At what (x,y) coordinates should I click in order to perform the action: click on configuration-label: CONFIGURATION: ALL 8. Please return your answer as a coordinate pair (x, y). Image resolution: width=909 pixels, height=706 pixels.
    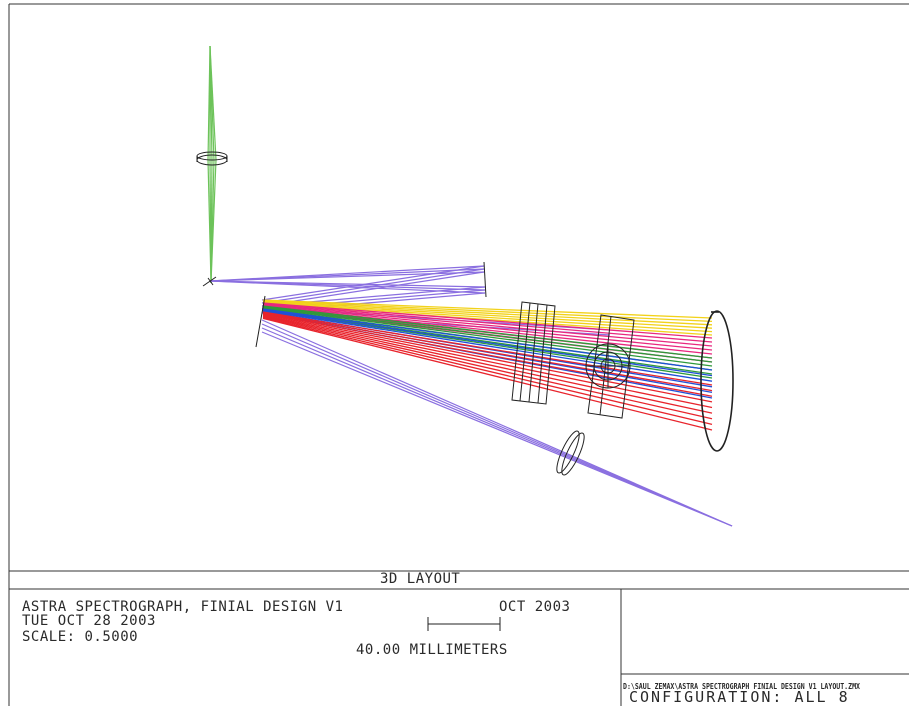
    Looking at the image, I should click on (739, 697).